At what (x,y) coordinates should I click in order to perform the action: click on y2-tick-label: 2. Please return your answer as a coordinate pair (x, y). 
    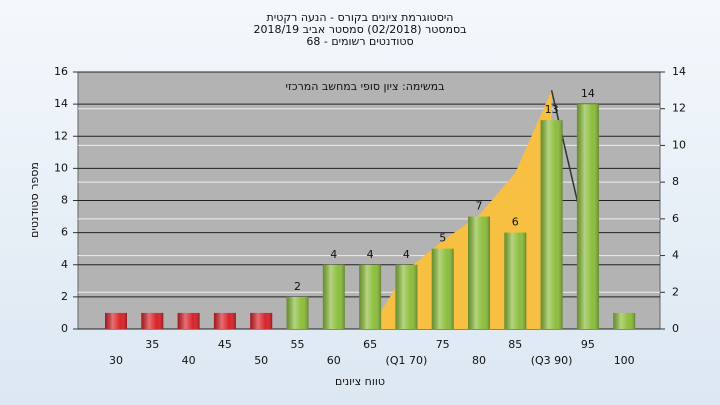
    Looking at the image, I should click on (675, 291).